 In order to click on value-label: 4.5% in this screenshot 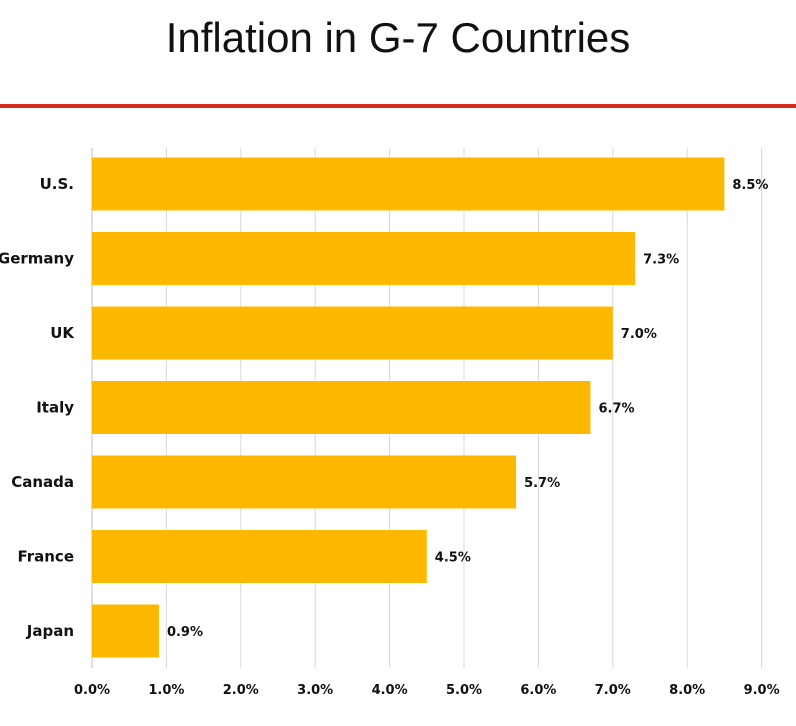, I will do `click(453, 558)`.